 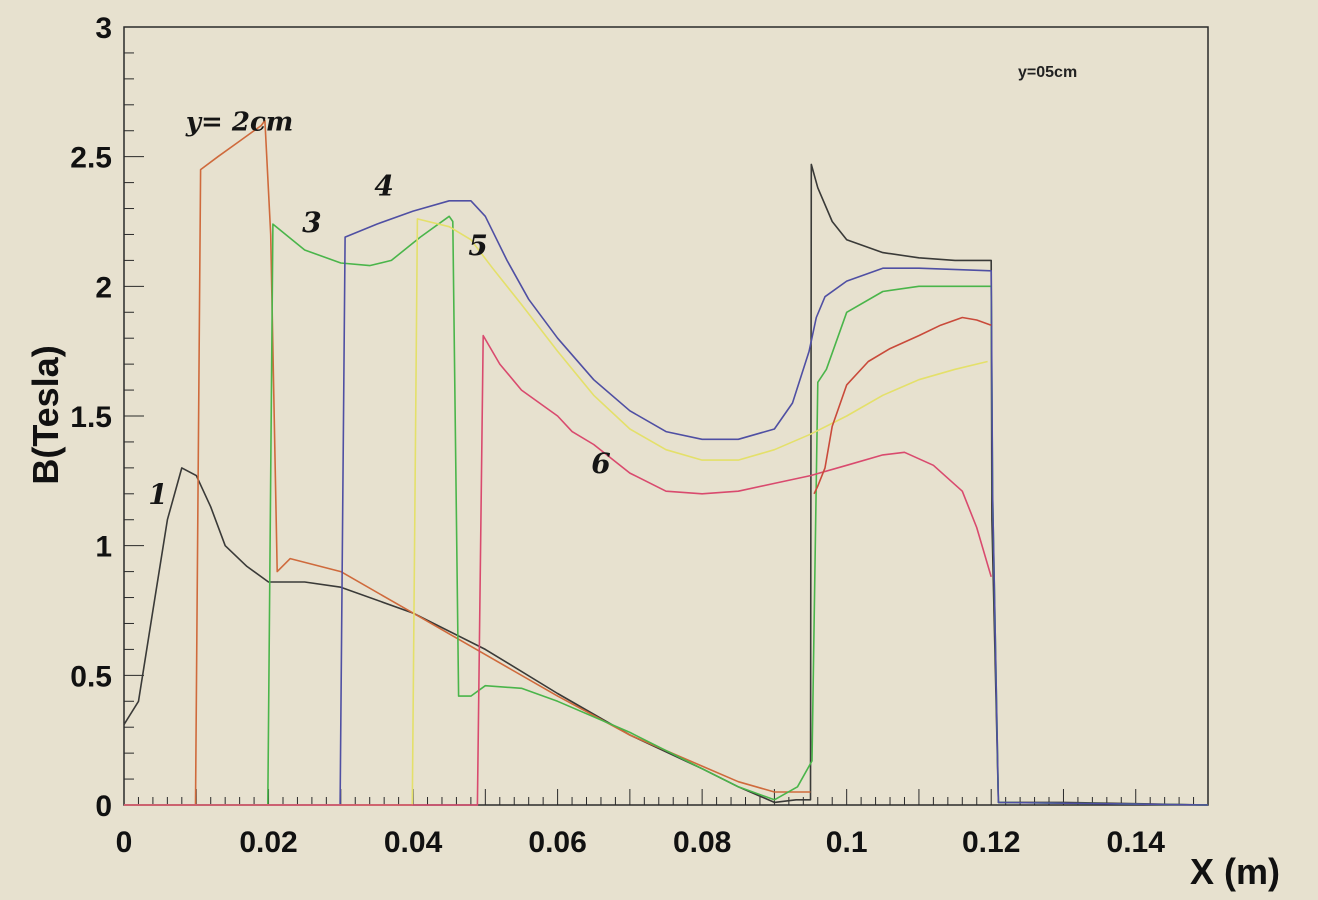 What do you see at coordinates (91, 417) in the screenshot?
I see `y-tick-label: 1.5` at bounding box center [91, 417].